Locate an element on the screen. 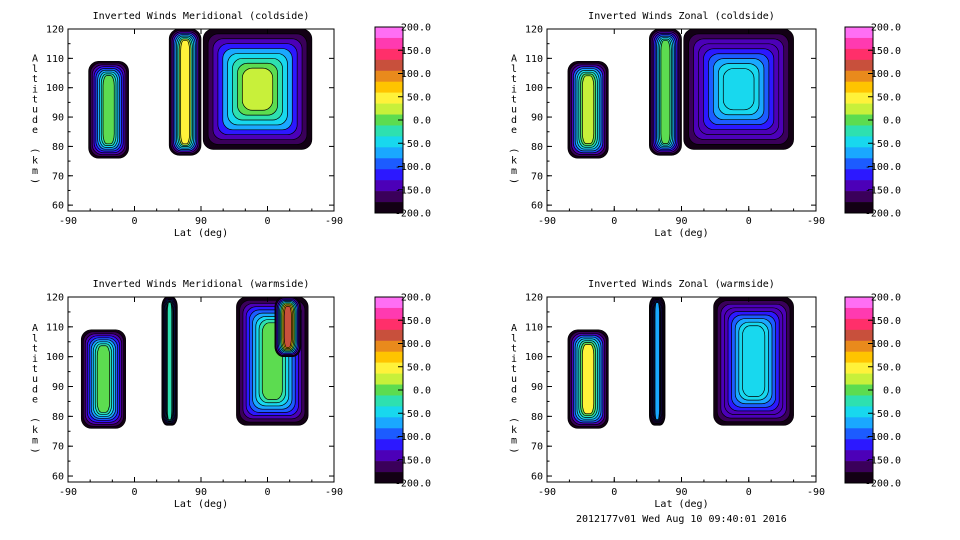 The image size is (960, 540). colorbar-tick-label: 100.0 is located at coordinates (416, 344).